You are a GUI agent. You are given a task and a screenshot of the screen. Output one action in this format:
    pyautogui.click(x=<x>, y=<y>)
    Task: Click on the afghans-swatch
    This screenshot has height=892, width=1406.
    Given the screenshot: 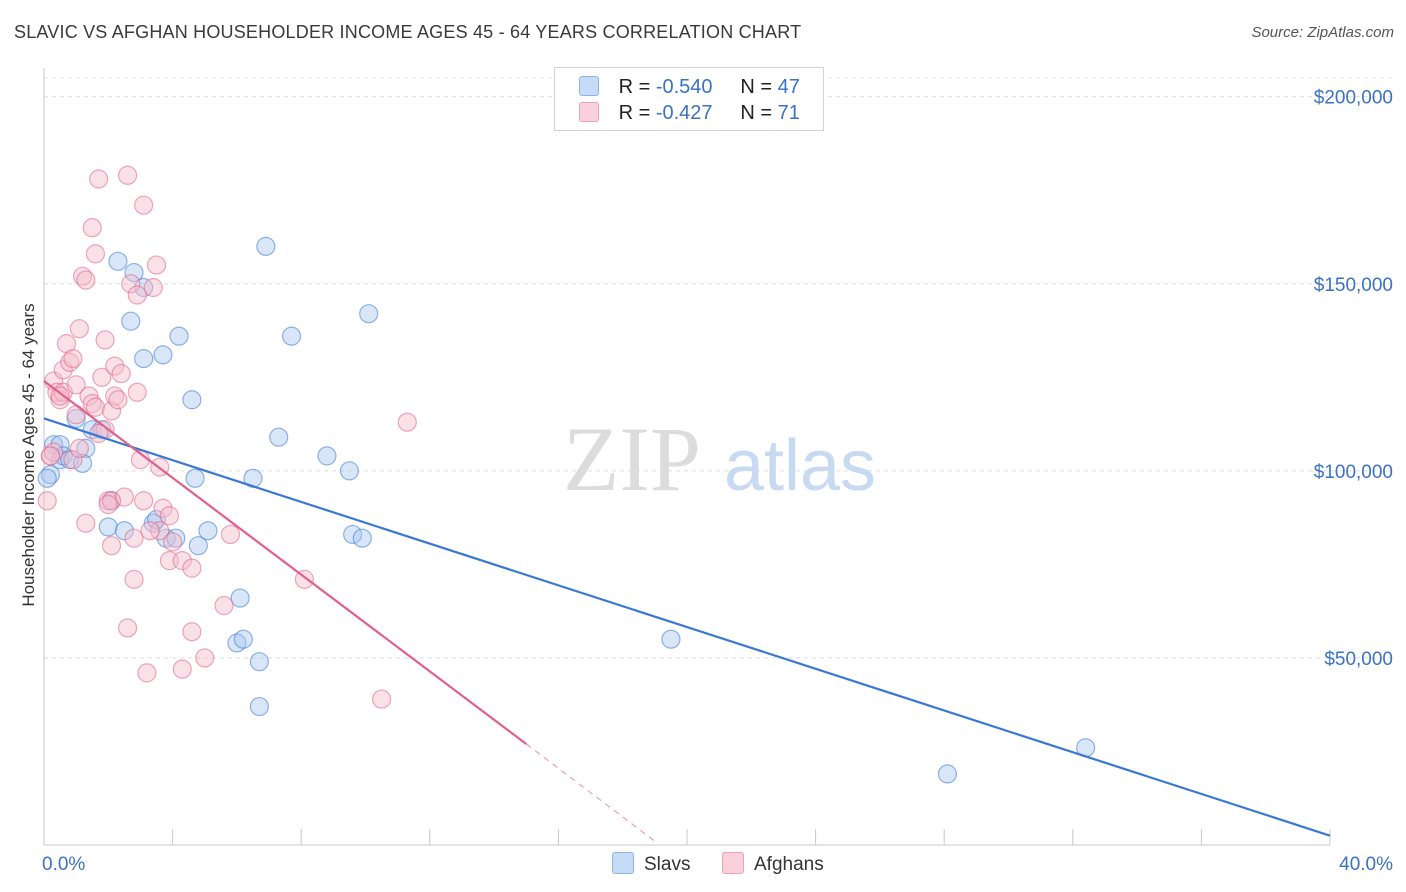 What is the action you would take?
    pyautogui.click(x=589, y=112)
    